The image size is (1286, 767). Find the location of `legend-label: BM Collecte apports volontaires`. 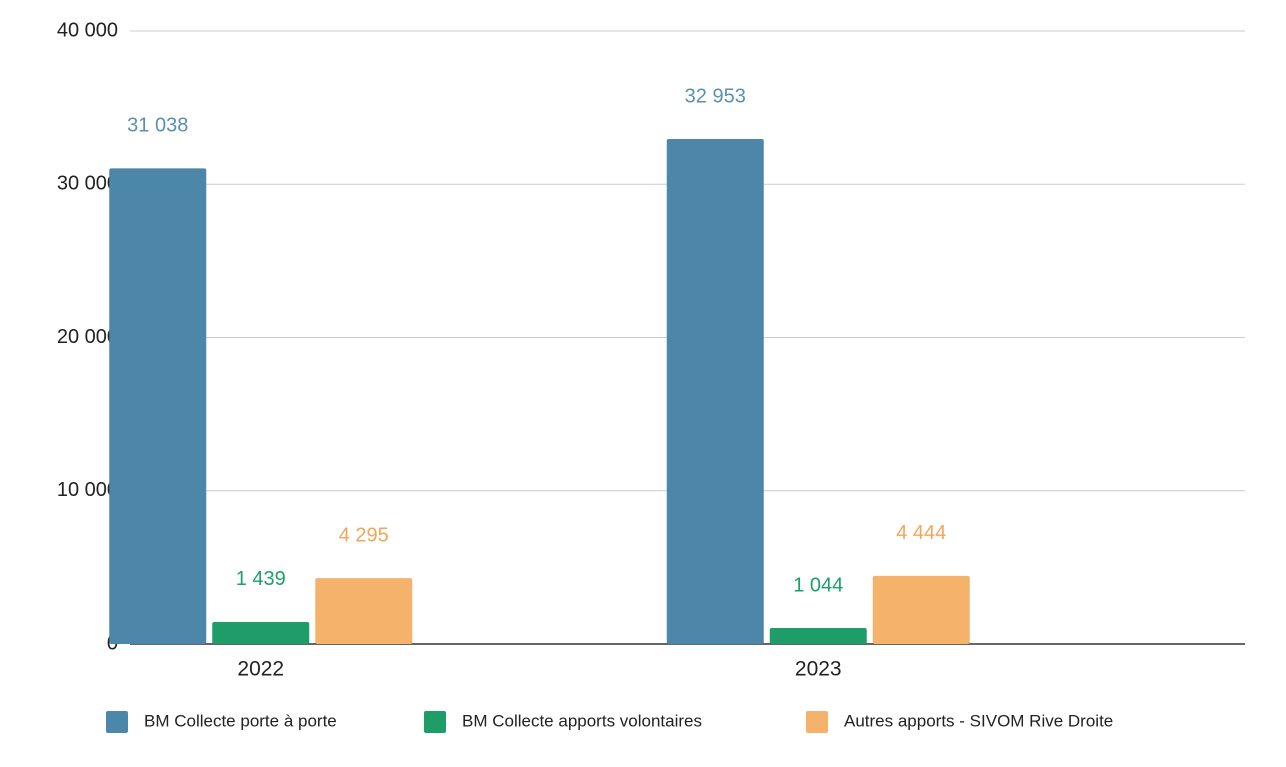

legend-label: BM Collecte apports volontaires is located at coordinates (582, 720).